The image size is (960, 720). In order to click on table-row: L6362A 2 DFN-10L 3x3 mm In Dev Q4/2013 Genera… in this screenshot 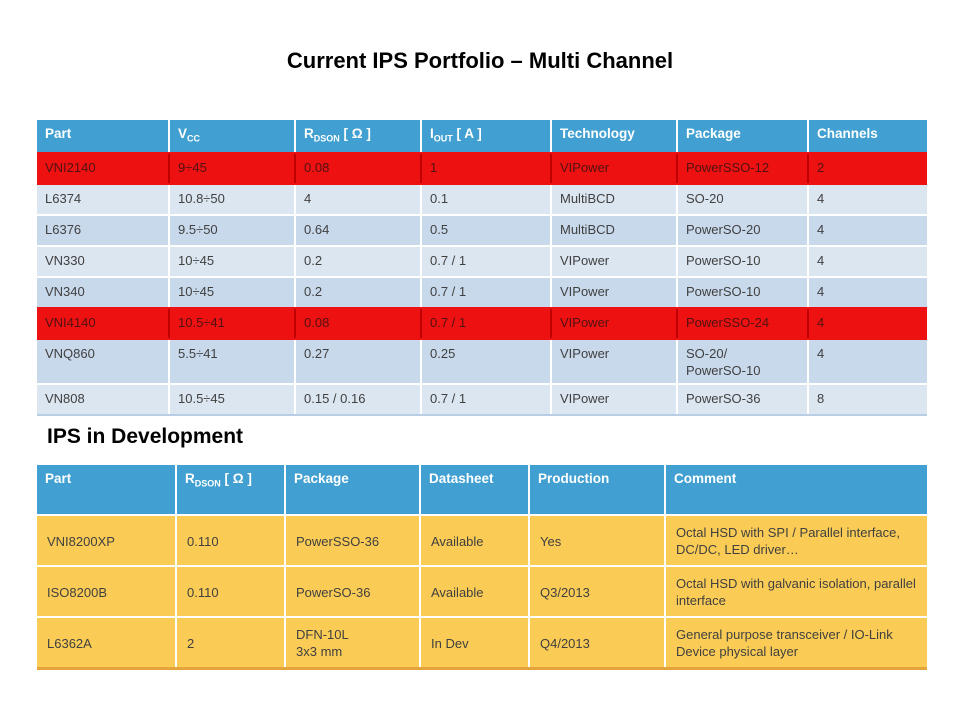, I will do `click(482, 642)`.